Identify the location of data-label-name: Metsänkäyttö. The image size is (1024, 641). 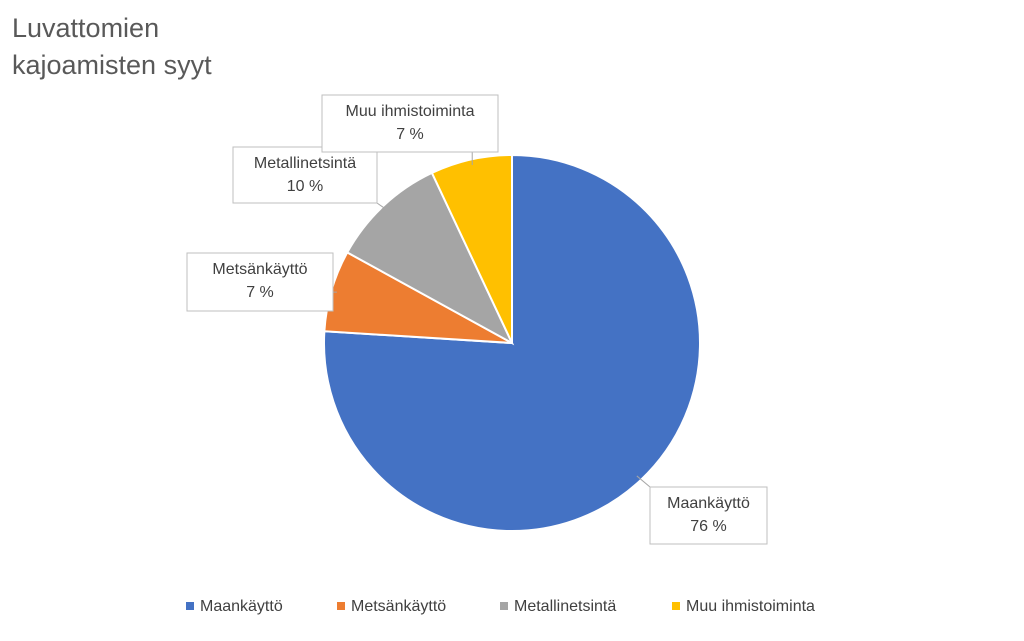
(259, 269).